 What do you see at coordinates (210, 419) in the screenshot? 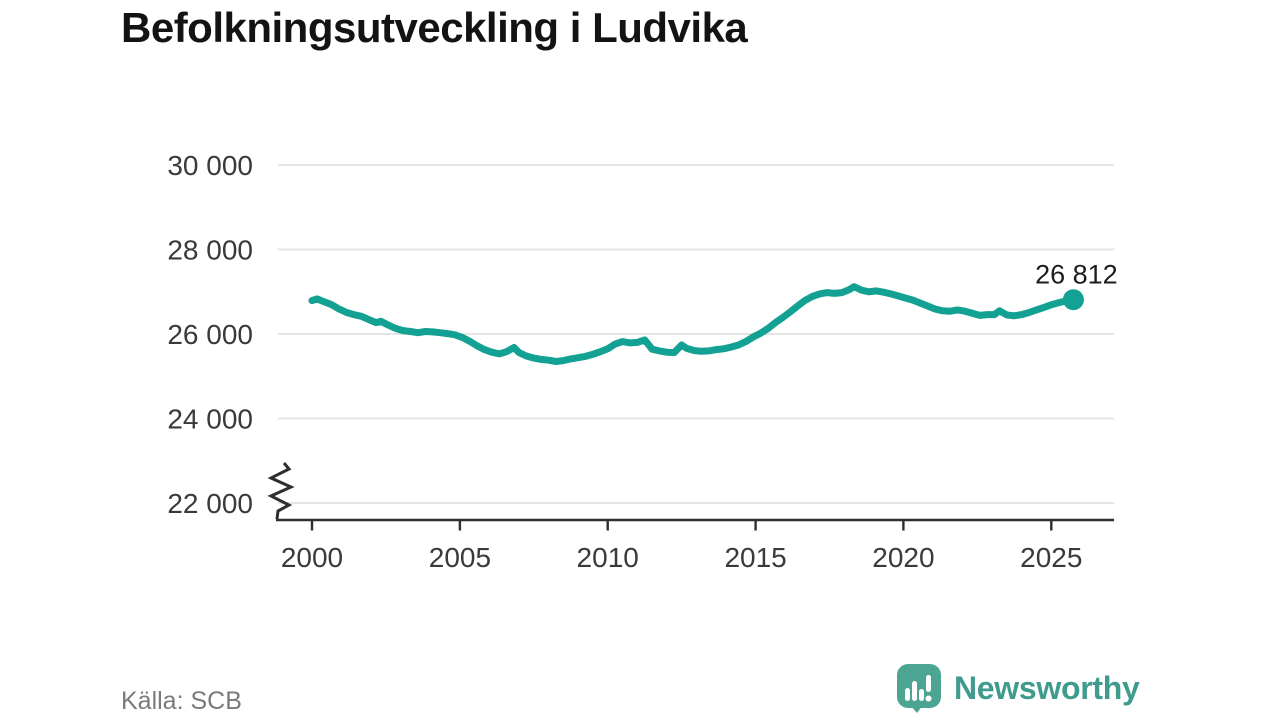
I see `y-tick-label: 24 000` at bounding box center [210, 419].